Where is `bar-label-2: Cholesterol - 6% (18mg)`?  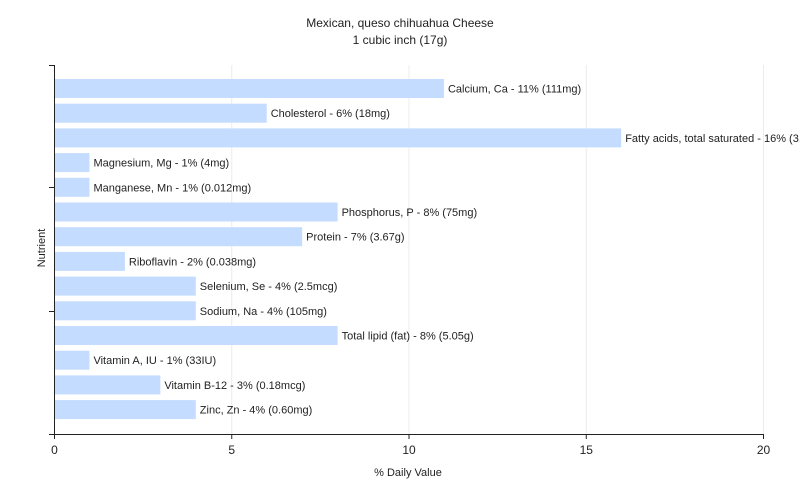 bar-label-2: Cholesterol - 6% (18mg) is located at coordinates (330, 114).